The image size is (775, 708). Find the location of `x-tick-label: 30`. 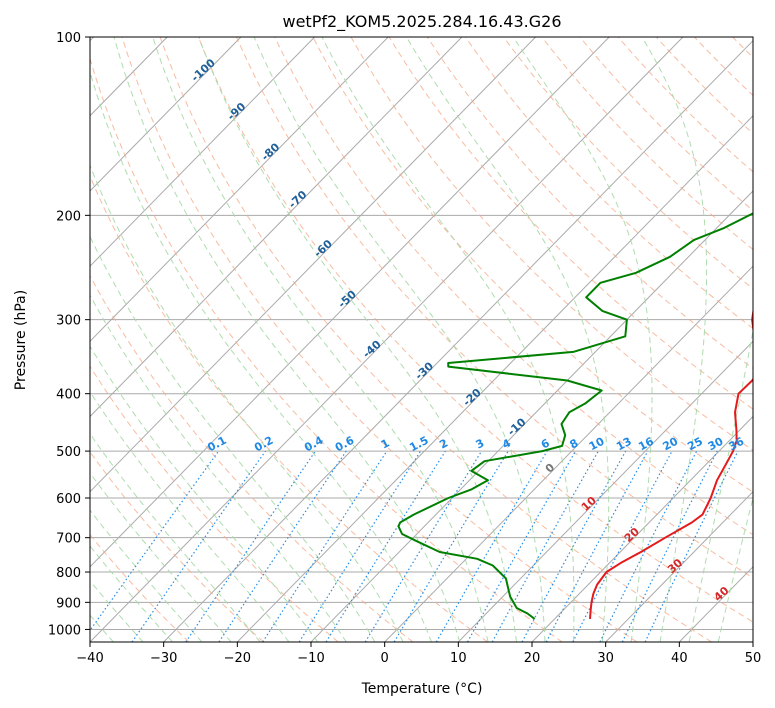

x-tick-label: 30 is located at coordinates (605, 658).